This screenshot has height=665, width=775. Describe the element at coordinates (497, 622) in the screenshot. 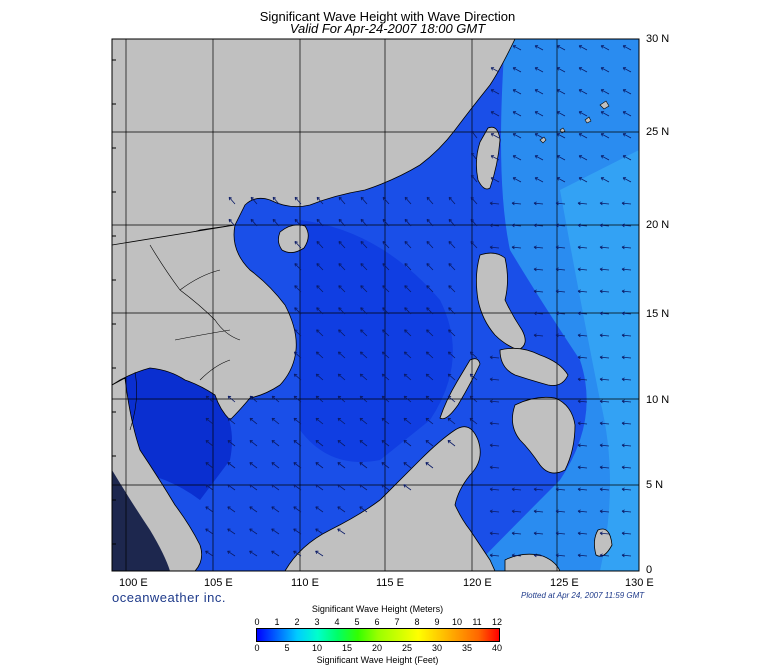

I see `legend-meter-tick: 12` at that location.